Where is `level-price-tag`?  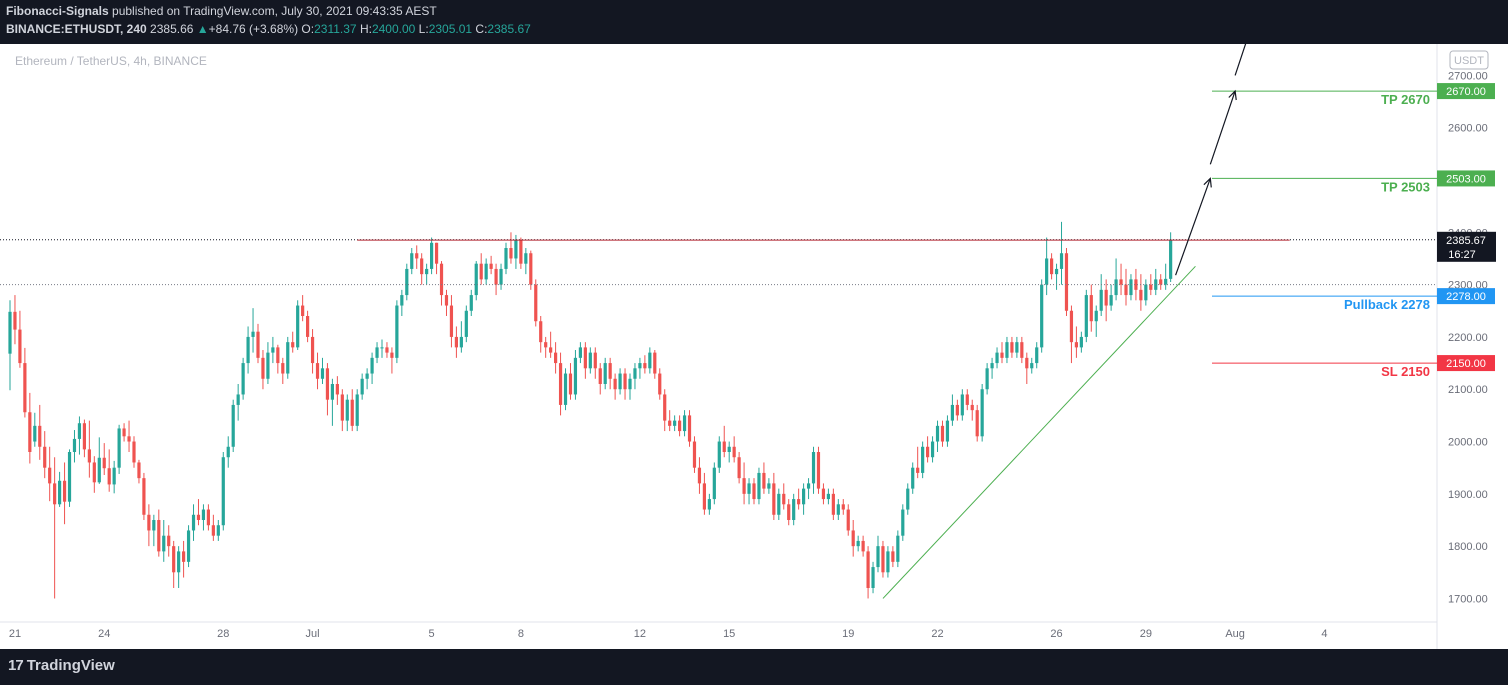 level-price-tag is located at coordinates (1466, 91).